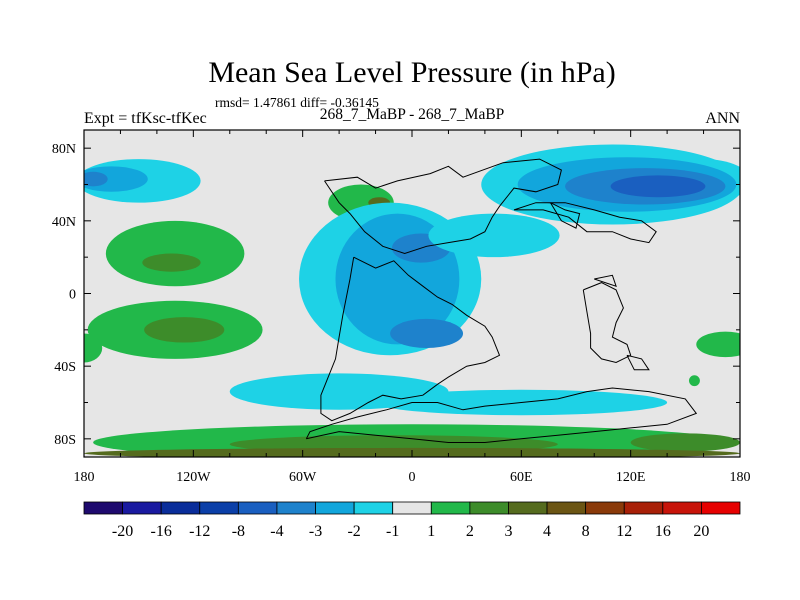  What do you see at coordinates (427, 333) in the screenshot?
I see `region-tethys-low-south-core` at bounding box center [427, 333].